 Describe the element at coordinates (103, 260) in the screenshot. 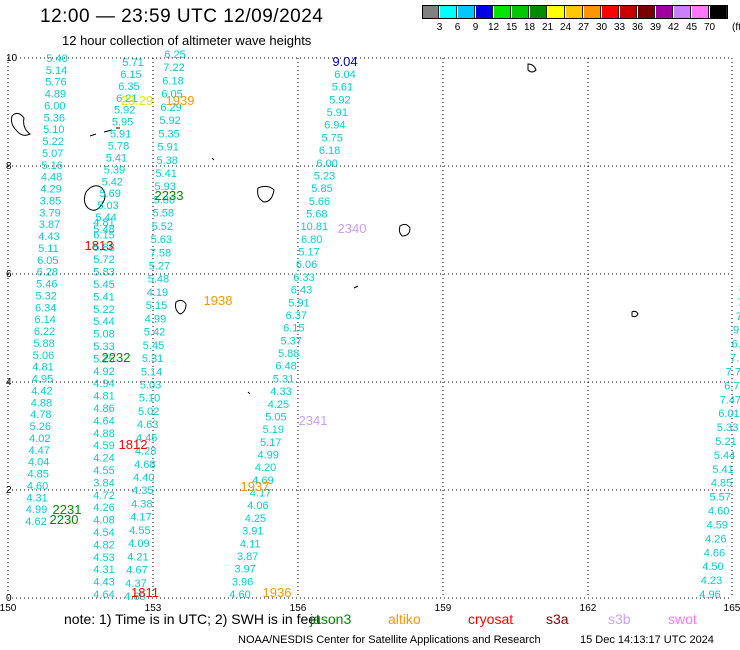

I see `wave-height-value: 5.72` at that location.